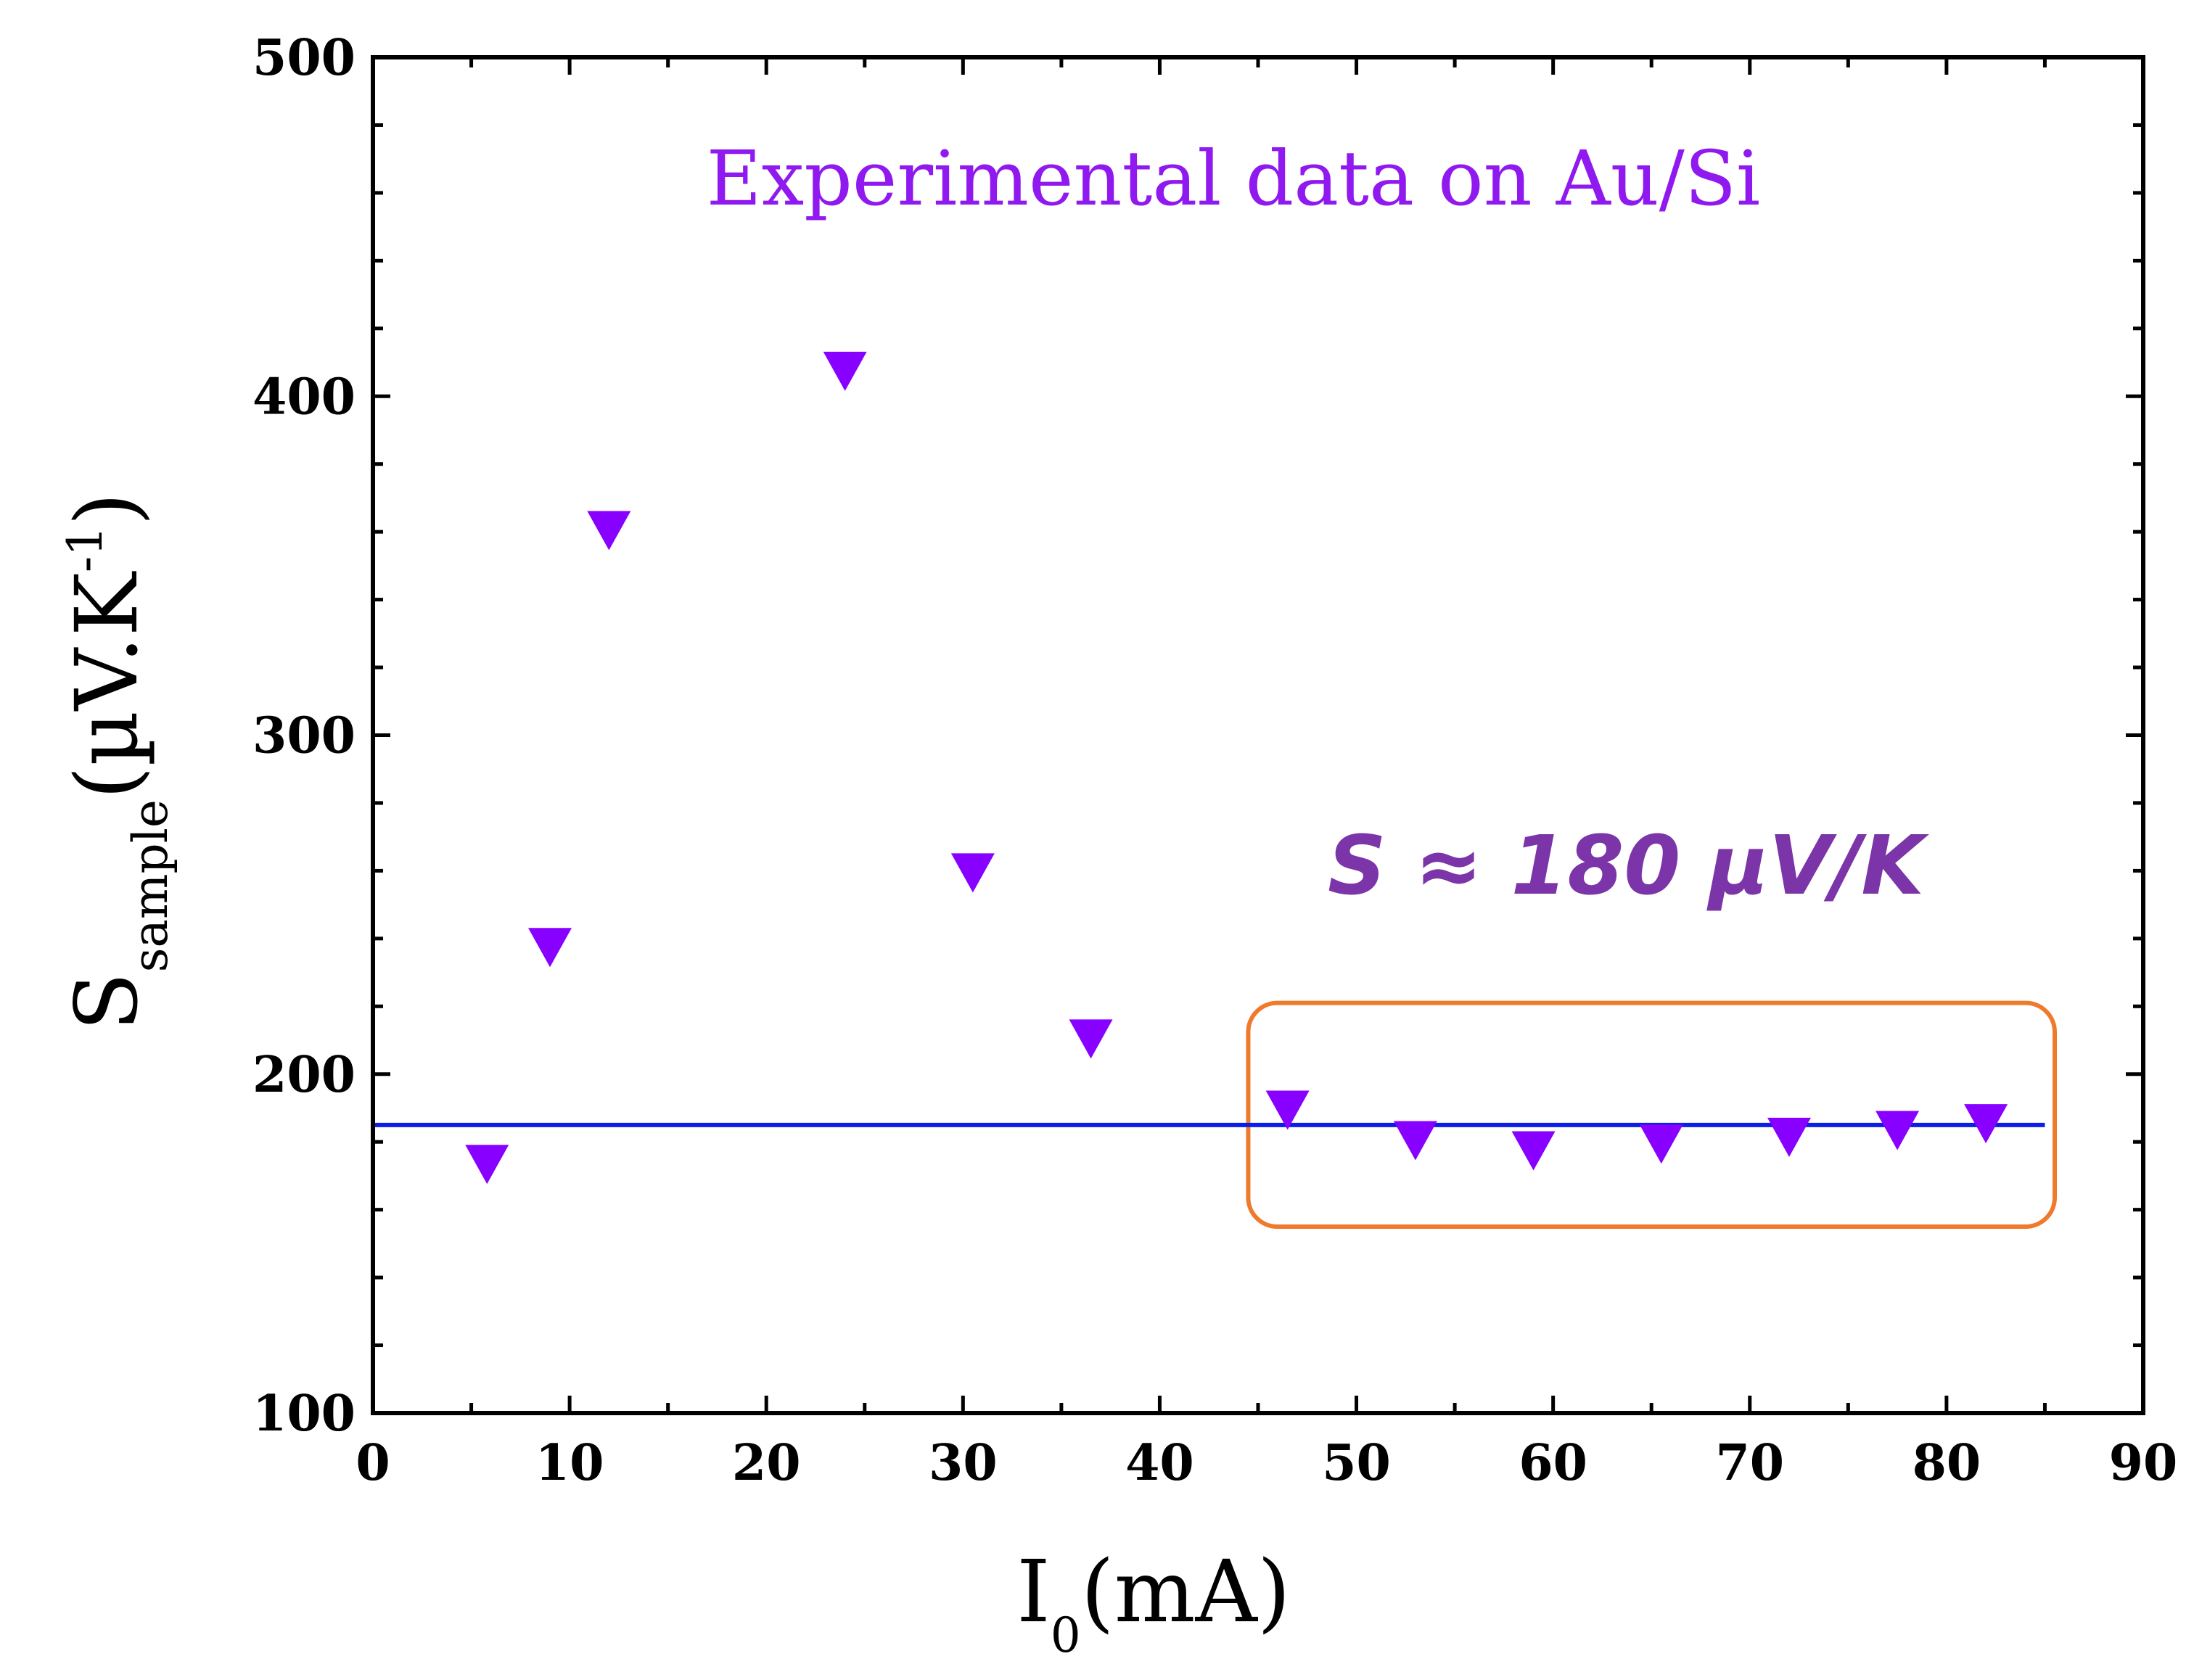 The width and height of the screenshot is (2194, 1680). I want to click on x-tick-label: 80, so click(1946, 1463).